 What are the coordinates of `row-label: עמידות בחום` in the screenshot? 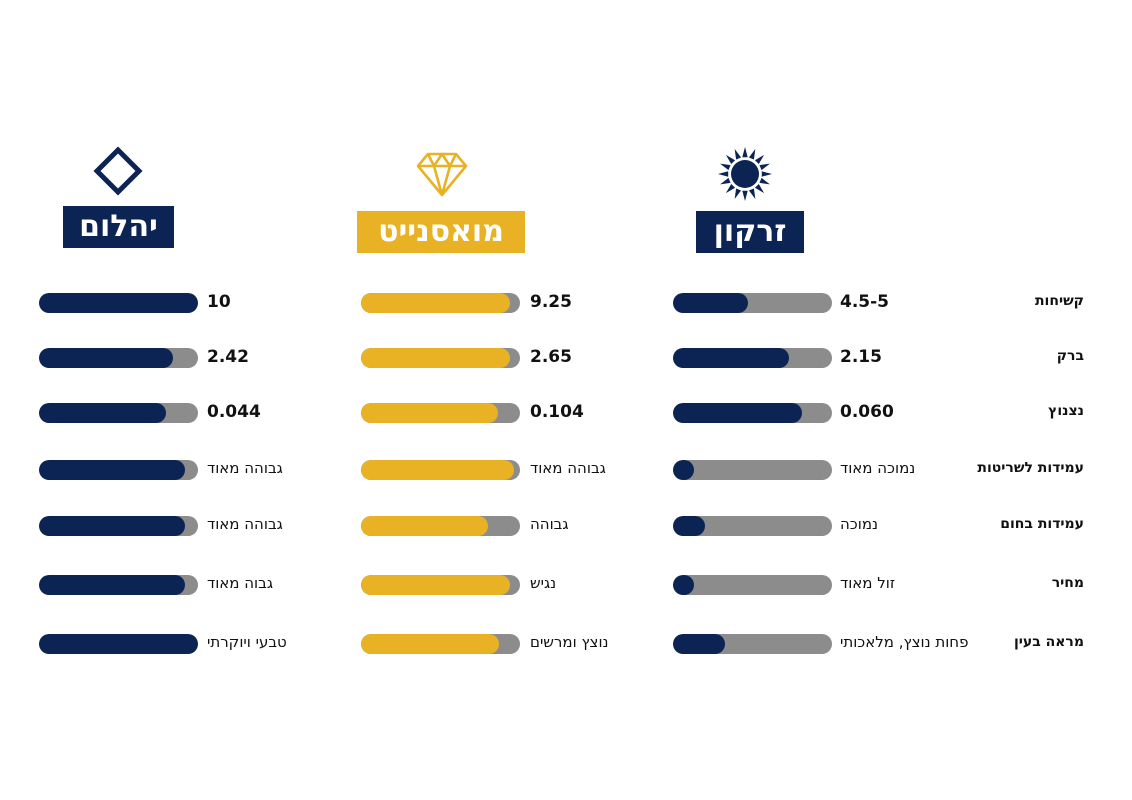 It's located at (1042, 524).